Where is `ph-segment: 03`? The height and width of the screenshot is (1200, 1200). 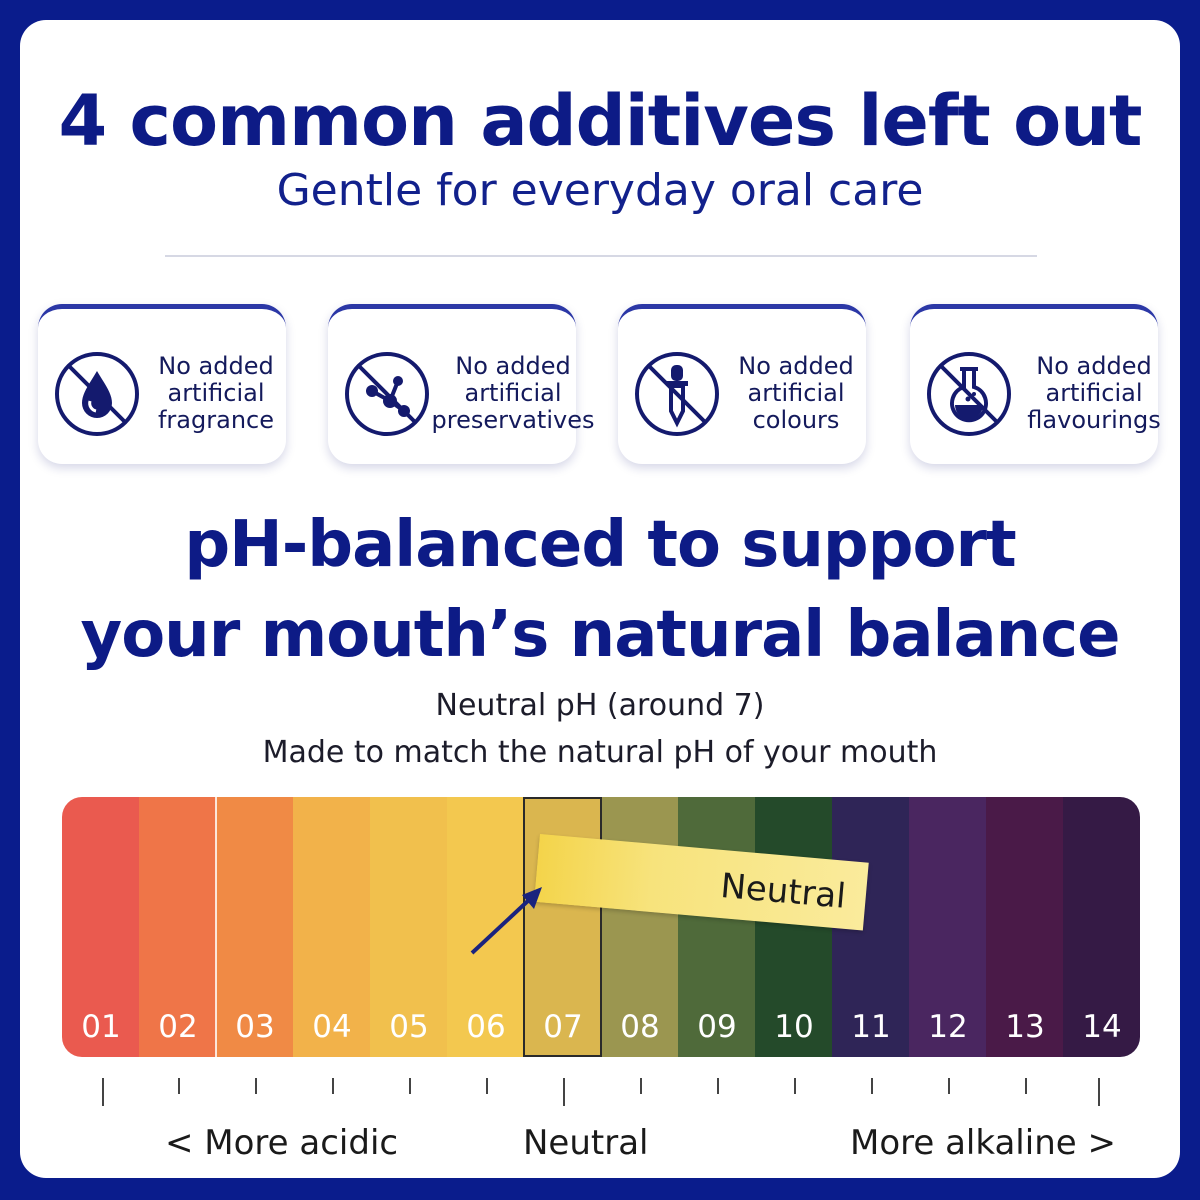
ph-segment: 03 is located at coordinates (255, 927).